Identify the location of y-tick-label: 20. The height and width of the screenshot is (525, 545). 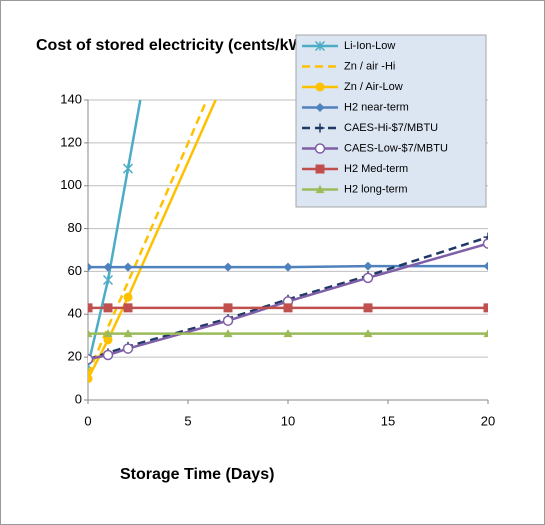
(75, 356).